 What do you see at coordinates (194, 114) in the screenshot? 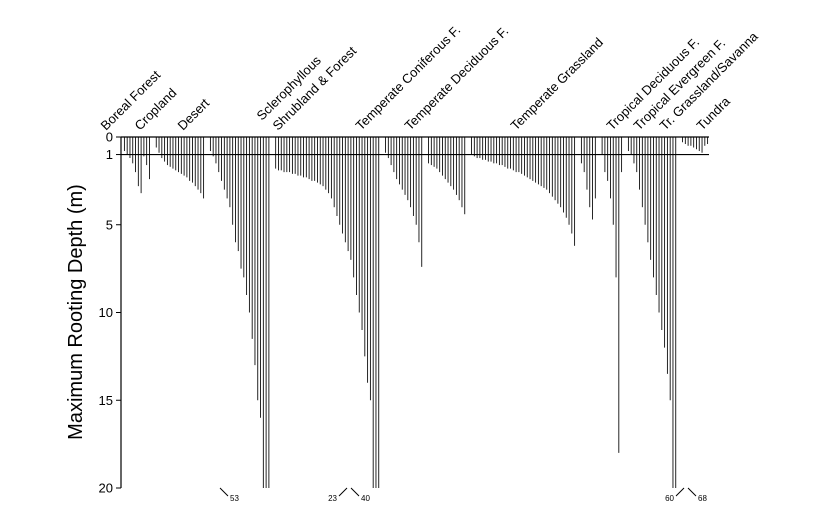
I see `biome-label: Desert` at bounding box center [194, 114].